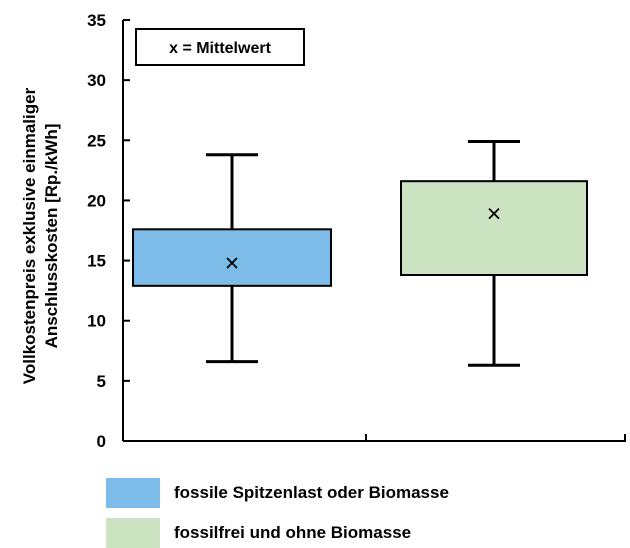 The image size is (630, 548). What do you see at coordinates (293, 532) in the screenshot?
I see `legend-label-2: fossilfrei und ohne Biomasse` at bounding box center [293, 532].